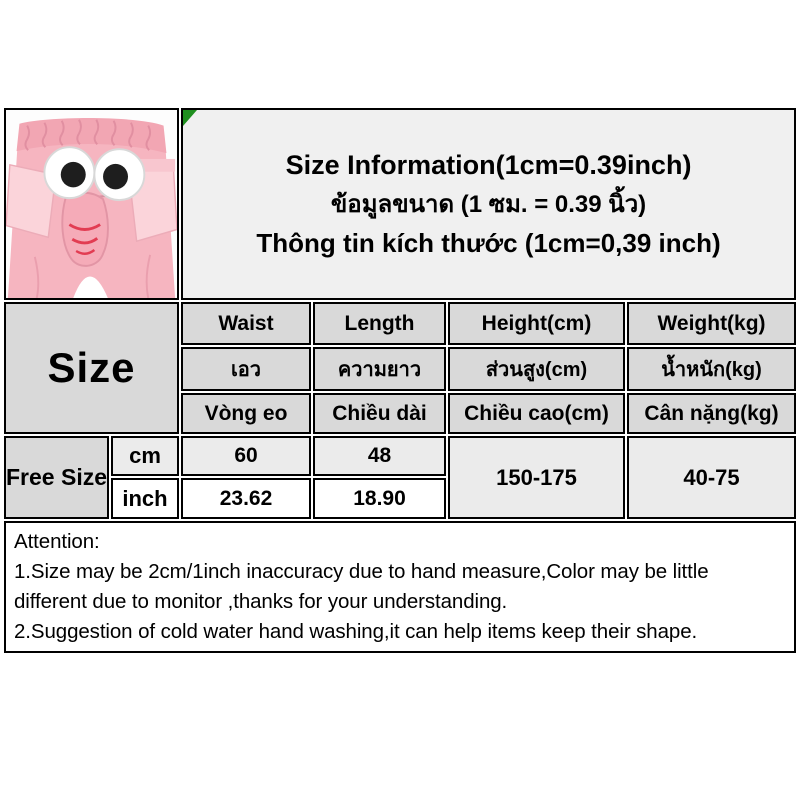 The width and height of the screenshot is (800, 800). Describe the element at coordinates (712, 413) in the screenshot. I see `header-weight-vi: Cân nặng(kg)` at that location.